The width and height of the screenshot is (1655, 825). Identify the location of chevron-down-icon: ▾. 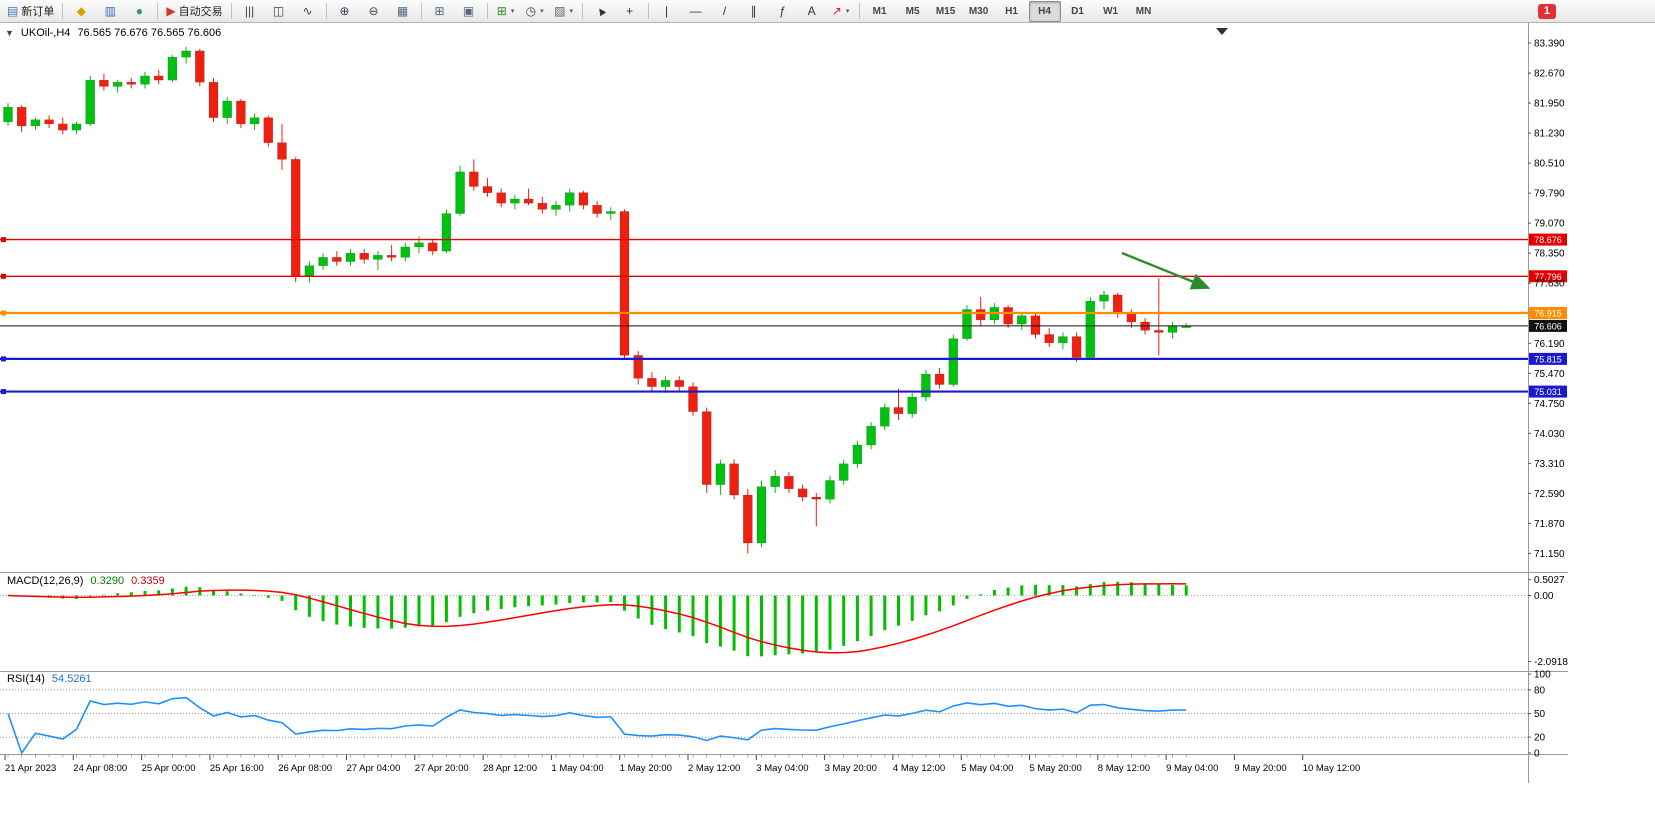
(571, 11).